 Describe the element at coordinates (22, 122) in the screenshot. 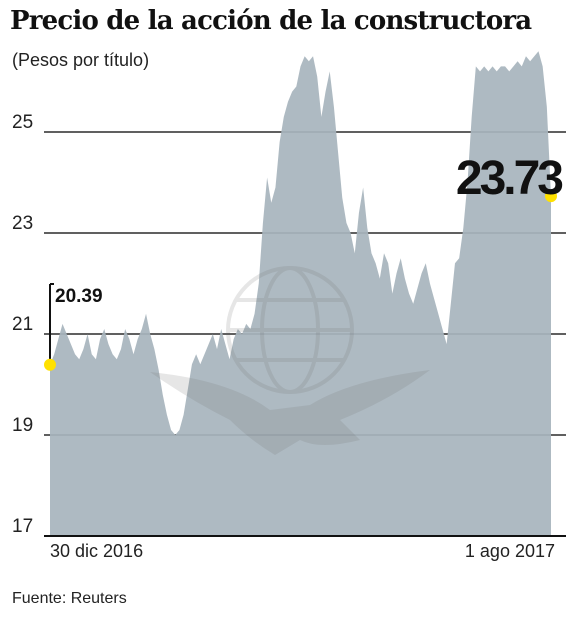

I see `y-tick-label: 25` at that location.